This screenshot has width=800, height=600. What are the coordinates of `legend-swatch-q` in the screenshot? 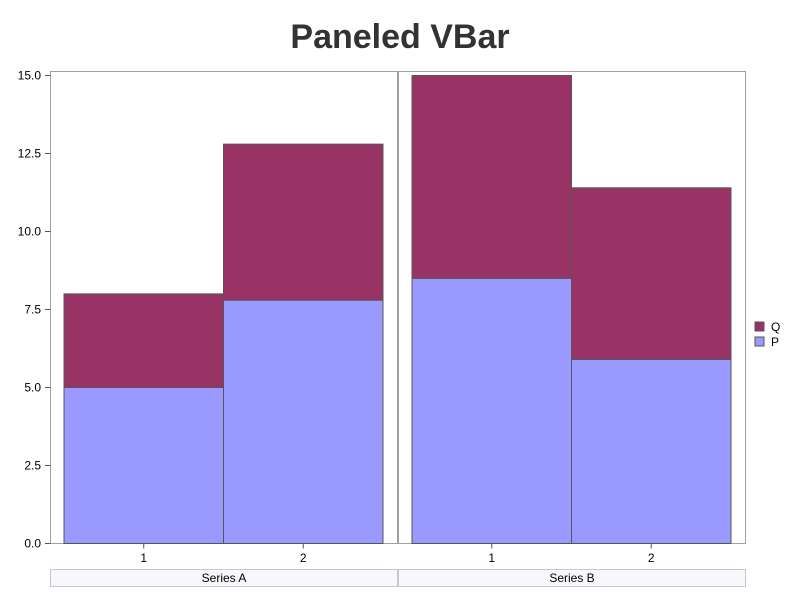 It's located at (759, 326).